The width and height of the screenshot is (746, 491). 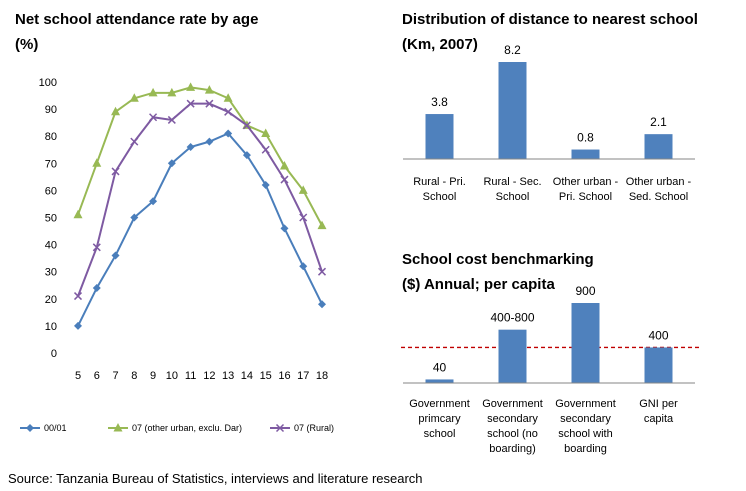 I want to click on x-tick-label: 18, so click(x=322, y=376).